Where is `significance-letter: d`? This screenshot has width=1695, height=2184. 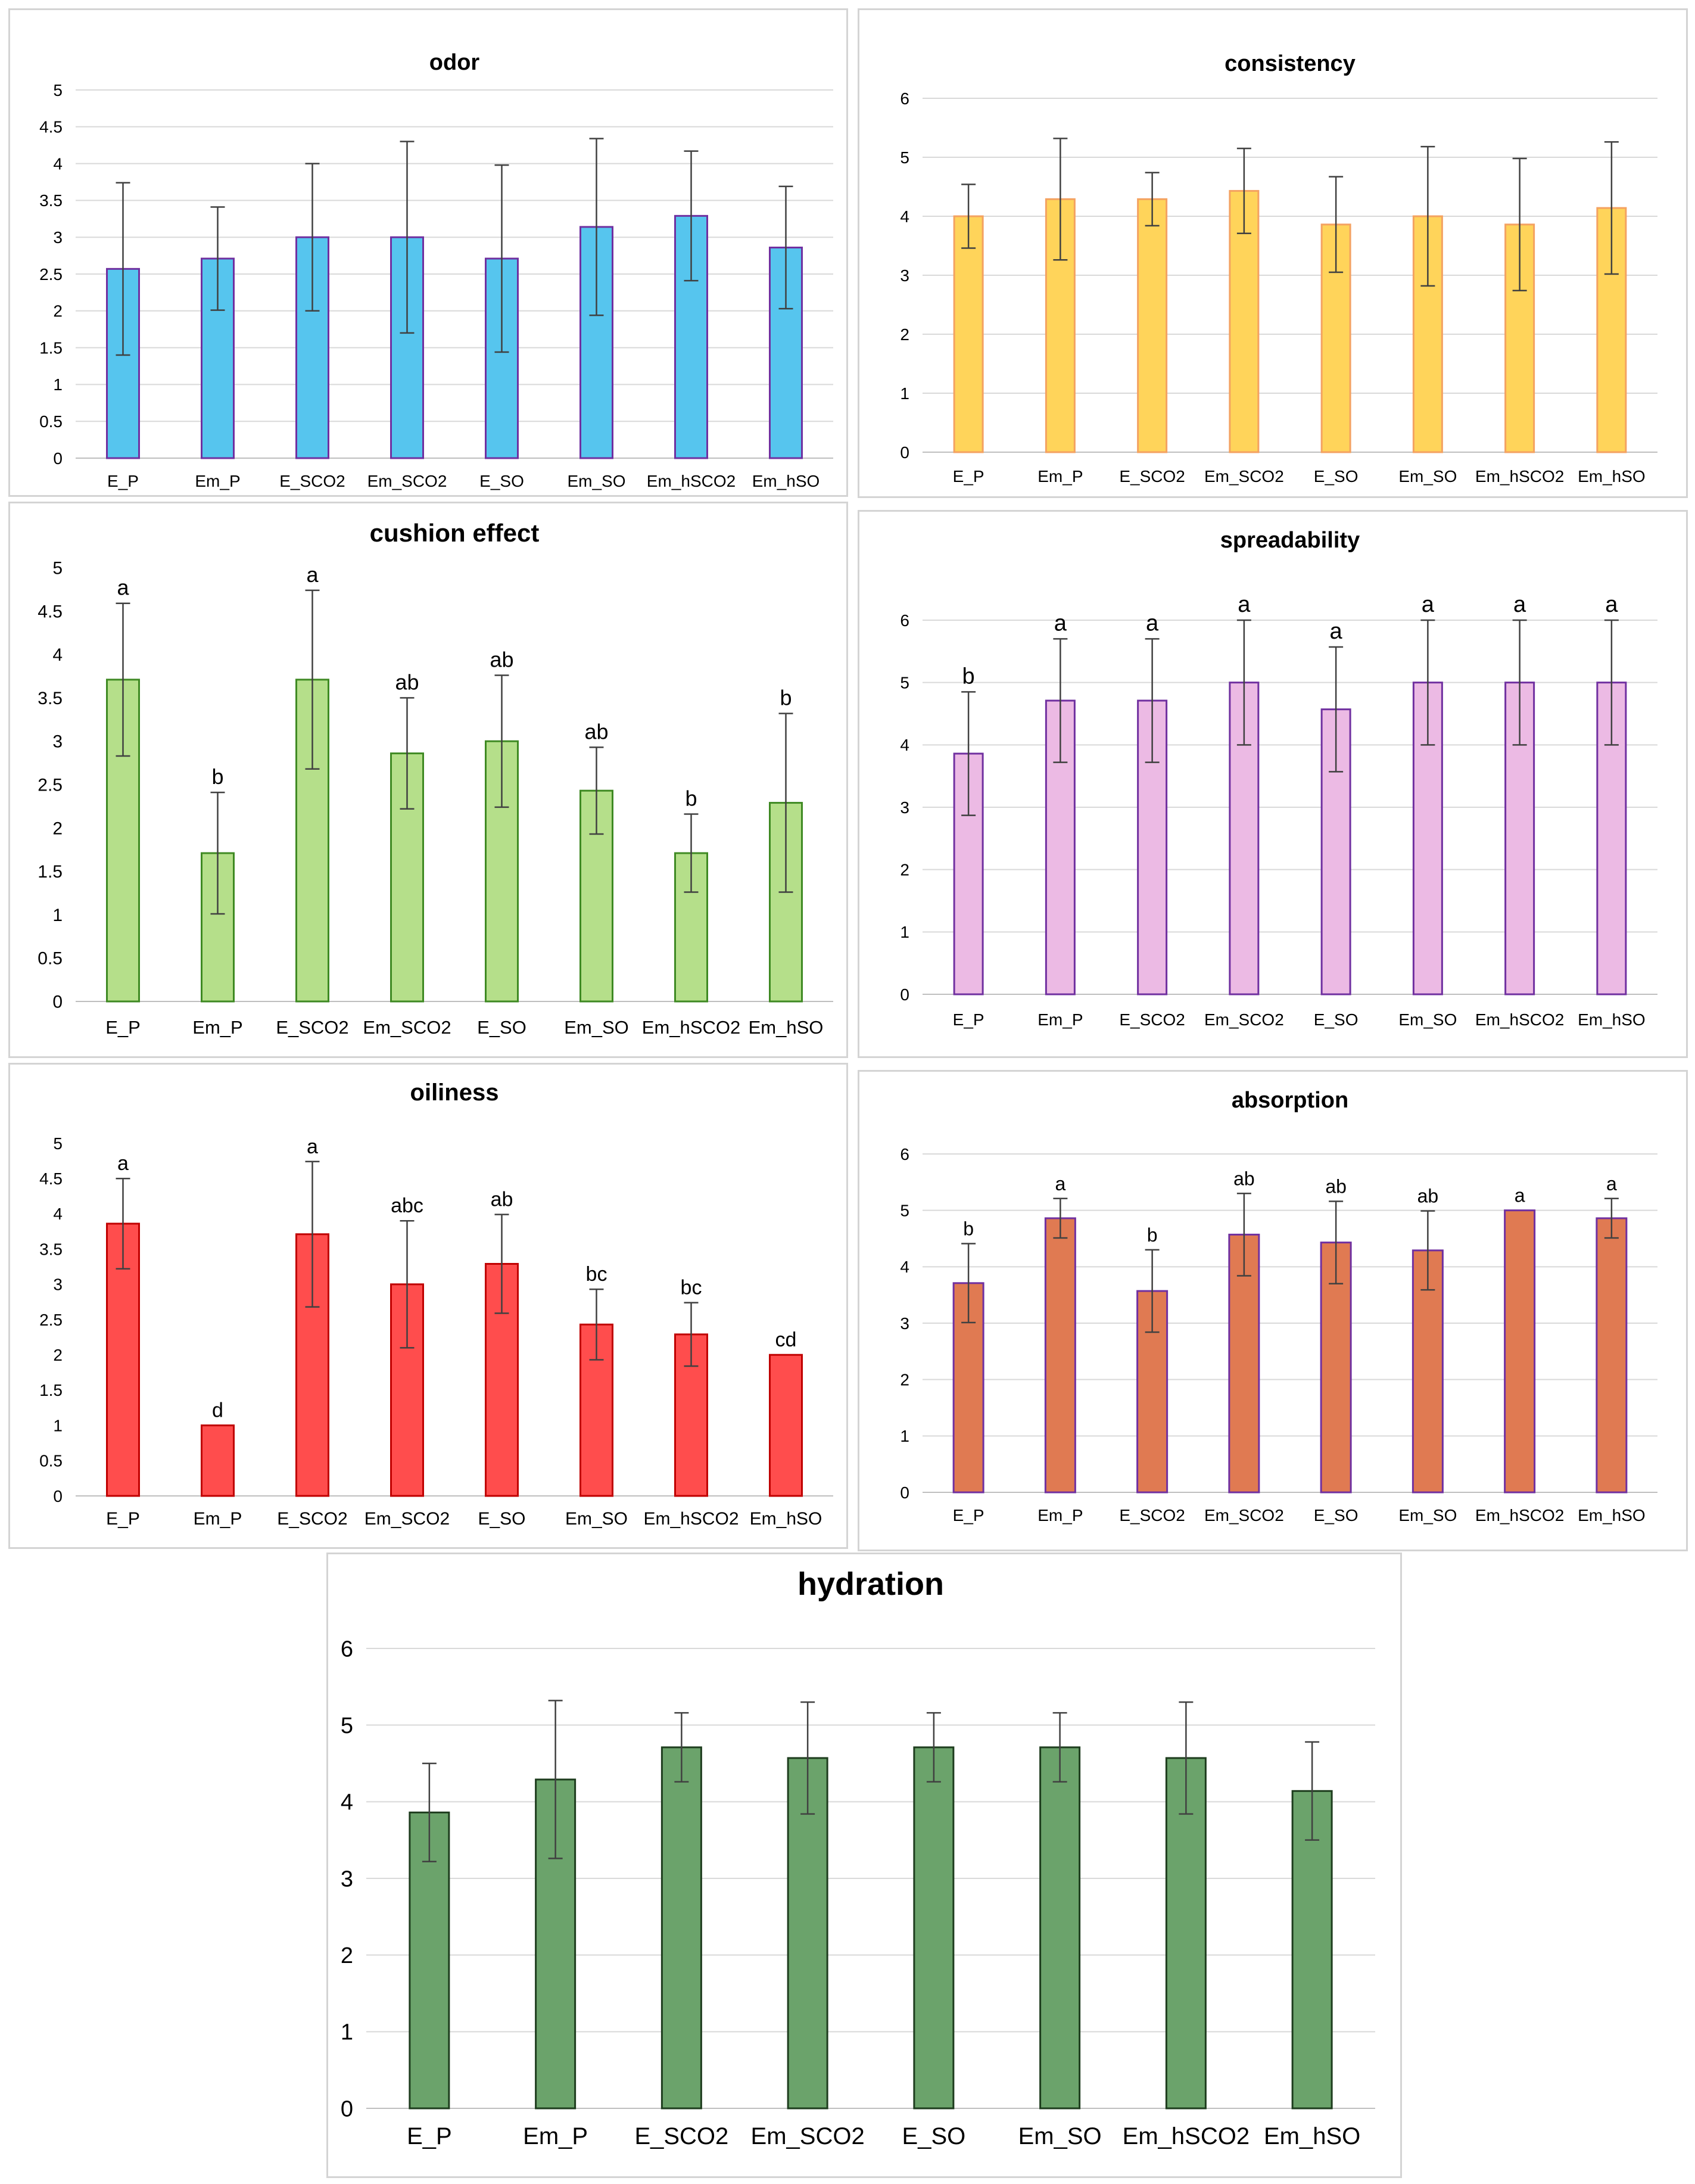 significance-letter: d is located at coordinates (217, 1410).